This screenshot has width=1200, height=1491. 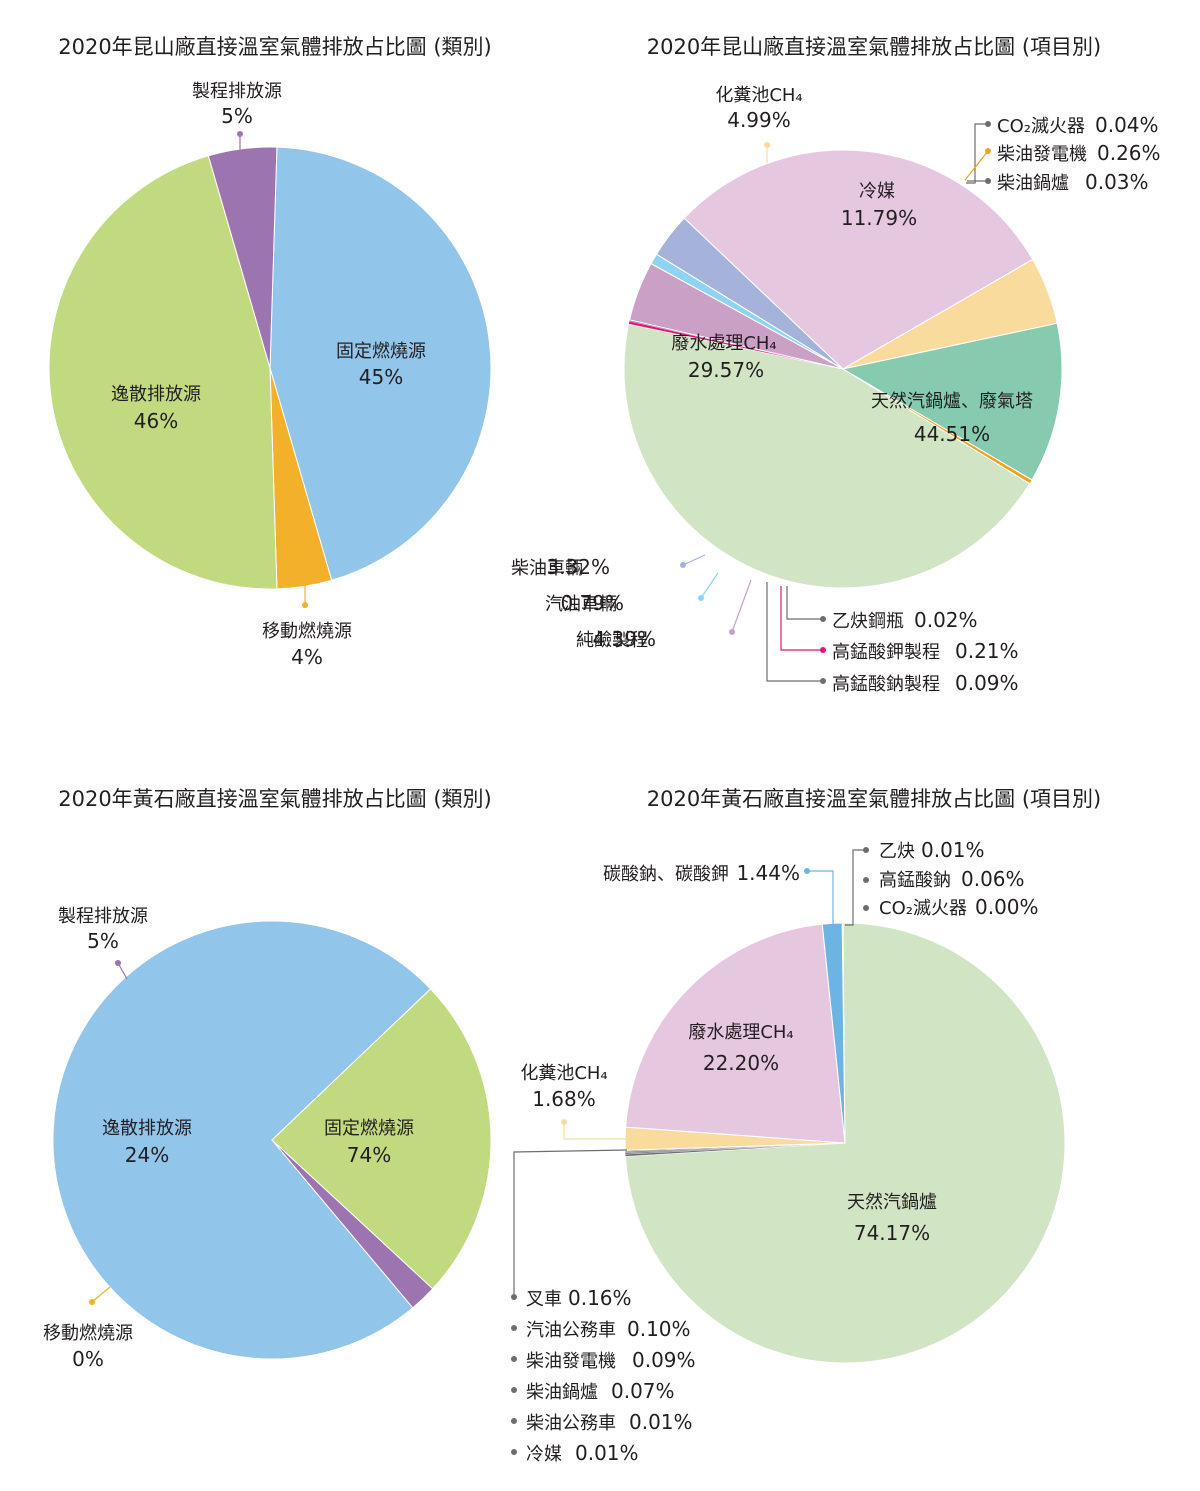 I want to click on value-soda-ash-process: 4.39%, so click(x=624, y=639).